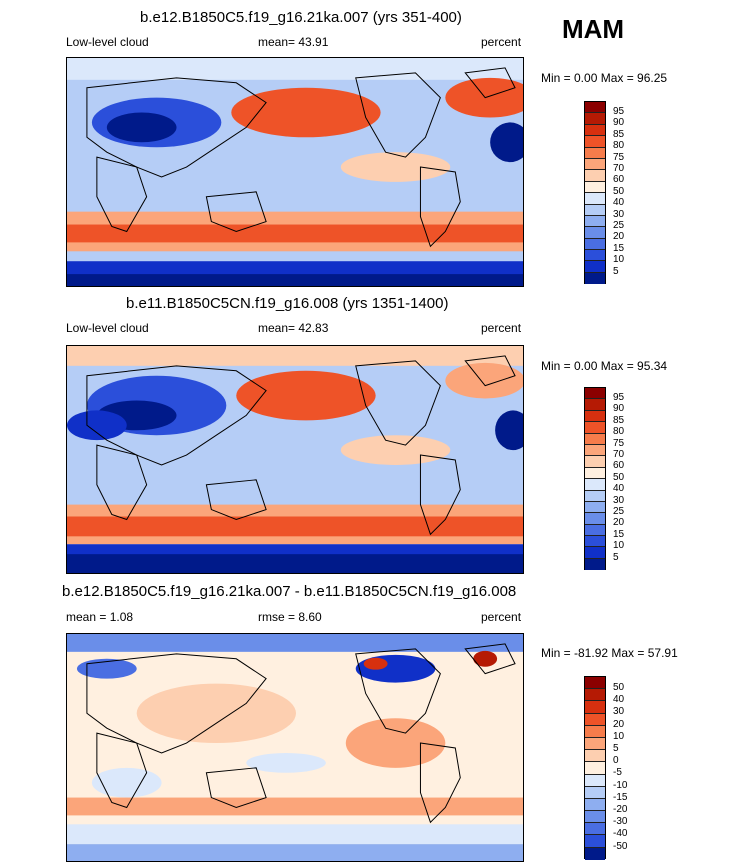 Image resolution: width=733 pixels, height=866 pixels. What do you see at coordinates (501, 328) in the screenshot?
I see `panel-2-units-label: percent` at bounding box center [501, 328].